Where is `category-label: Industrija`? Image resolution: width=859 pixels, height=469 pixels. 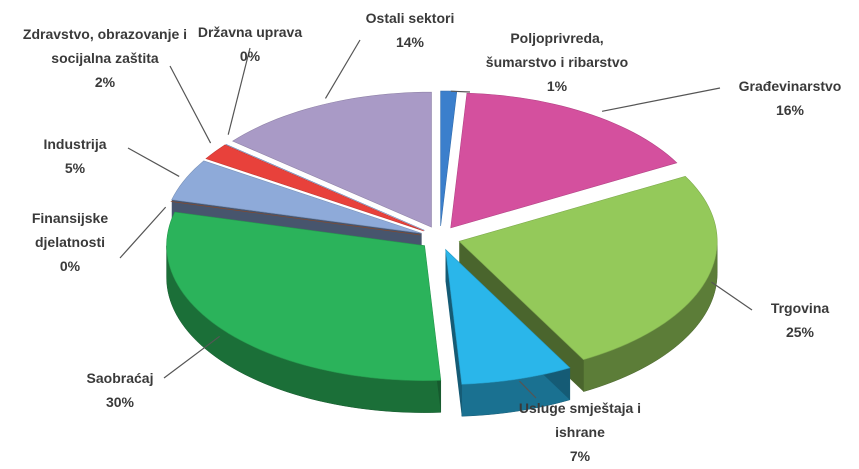
category-label: Industrija is located at coordinates (75, 144).